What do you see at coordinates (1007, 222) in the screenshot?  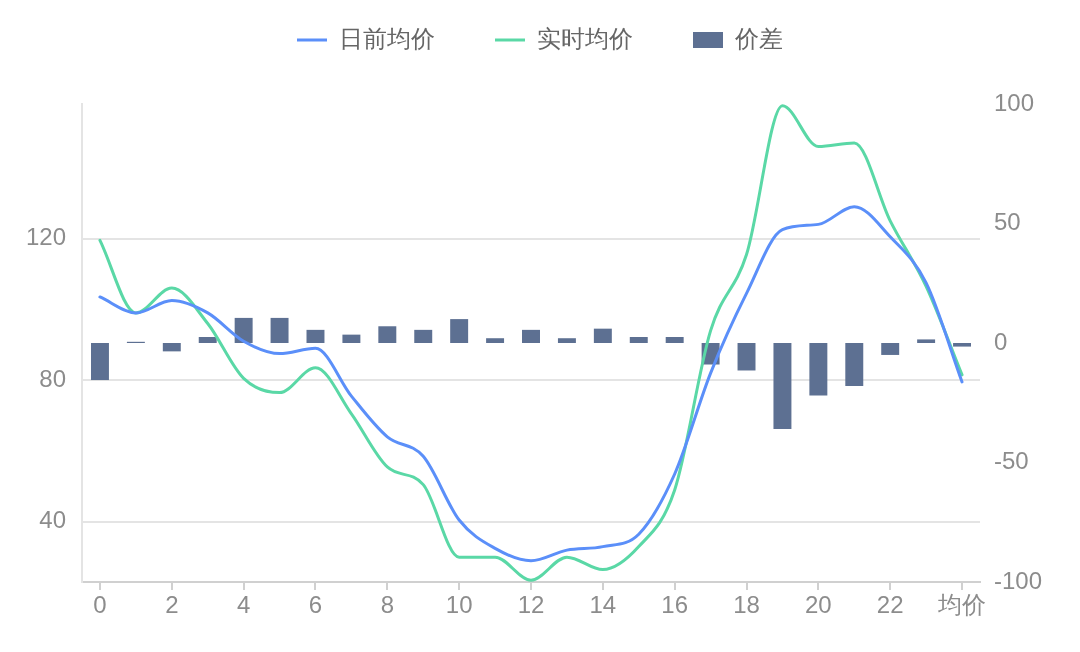 I see `y2-tick-label: 50` at bounding box center [1007, 222].